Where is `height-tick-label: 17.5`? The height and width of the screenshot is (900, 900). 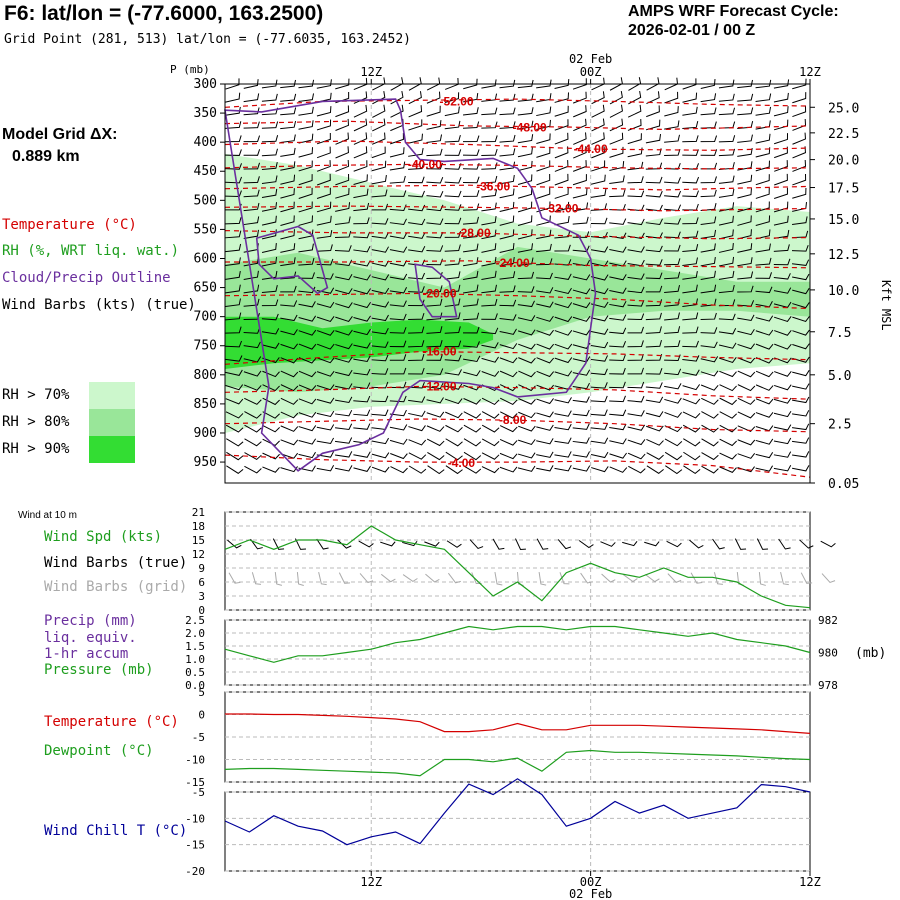 height-tick-label: 17.5 is located at coordinates (843, 189).